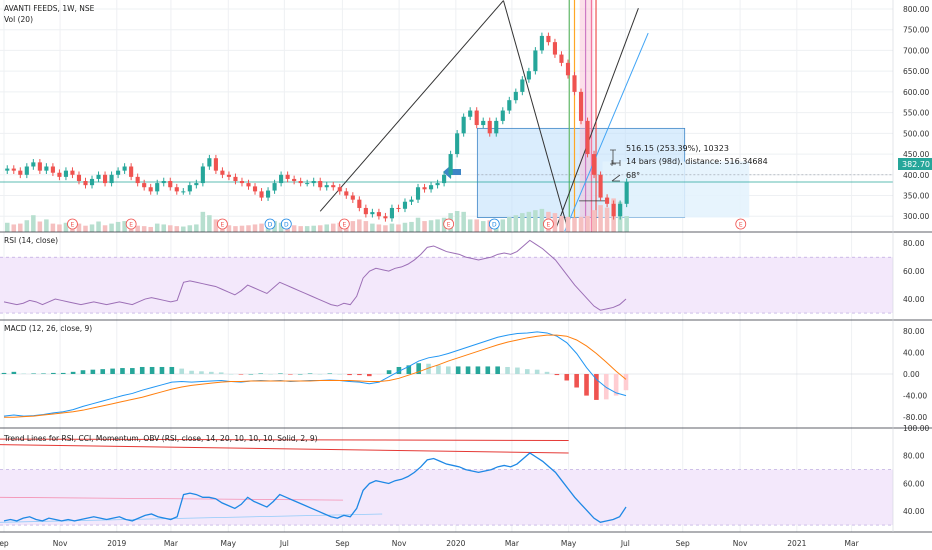 The image size is (932, 550). What do you see at coordinates (852, 543) in the screenshot?
I see `x-tick-label: Mar` at bounding box center [852, 543].